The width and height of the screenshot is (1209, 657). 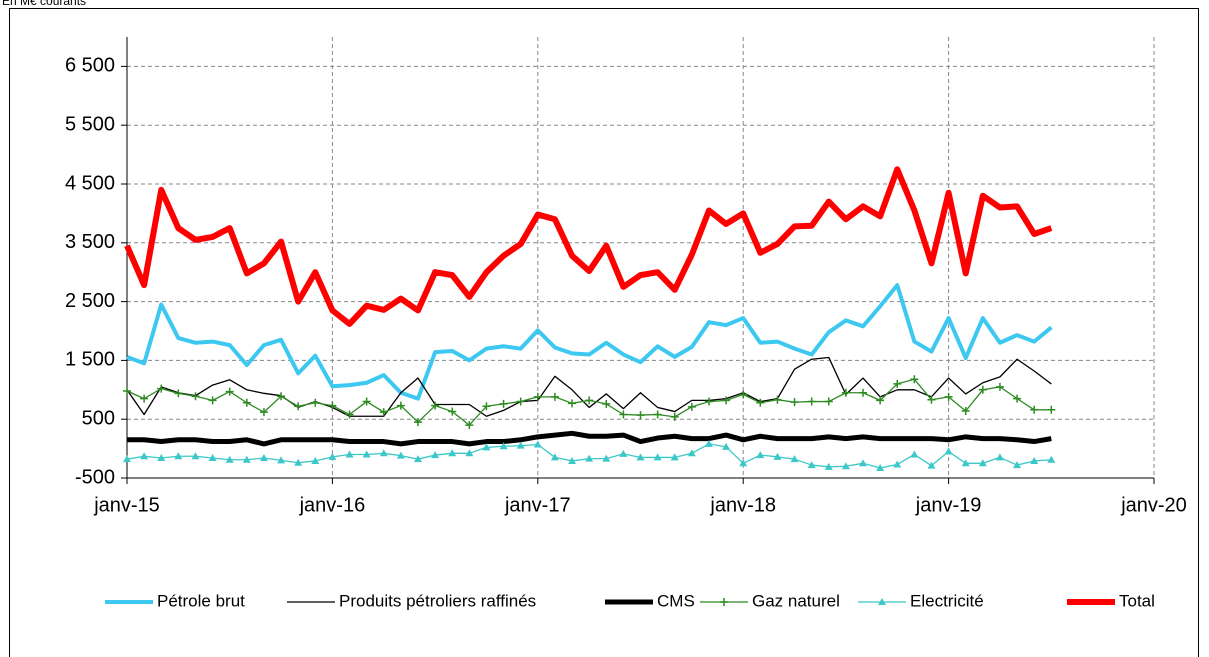 What do you see at coordinates (90, 242) in the screenshot?
I see `y-tick-label: 3 500` at bounding box center [90, 242].